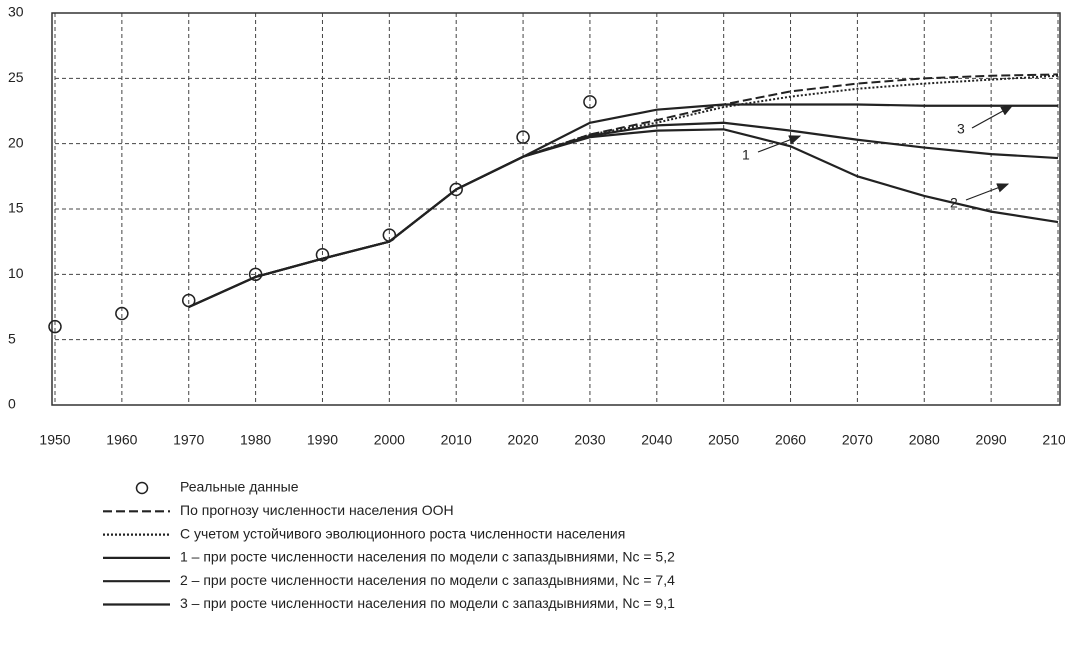  Describe the element at coordinates (322, 440) in the screenshot. I see `x-tick-label: 1990` at that location.